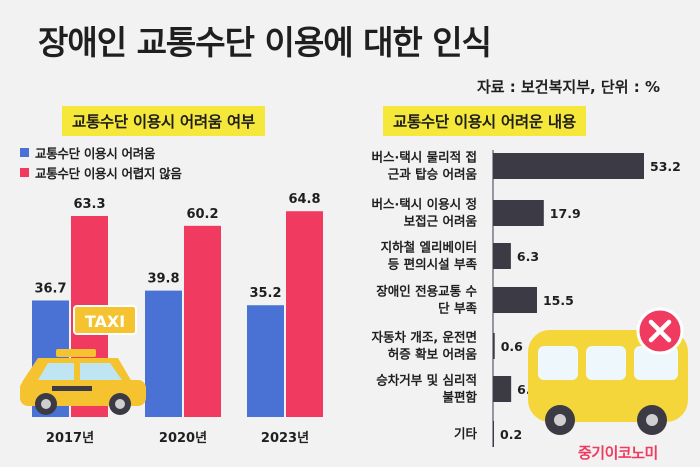  What do you see at coordinates (618, 453) in the screenshot?
I see `brand-logo-text: 중기이코노미` at bounding box center [618, 453].